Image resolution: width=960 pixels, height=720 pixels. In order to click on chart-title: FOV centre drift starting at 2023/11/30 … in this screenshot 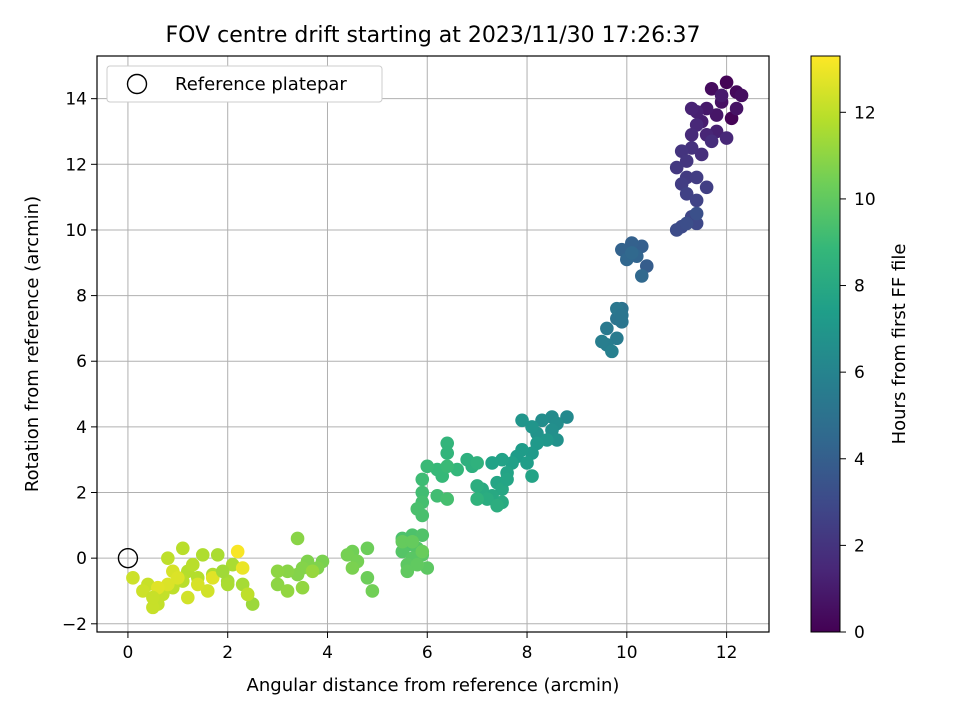, I will do `click(433, 35)`.